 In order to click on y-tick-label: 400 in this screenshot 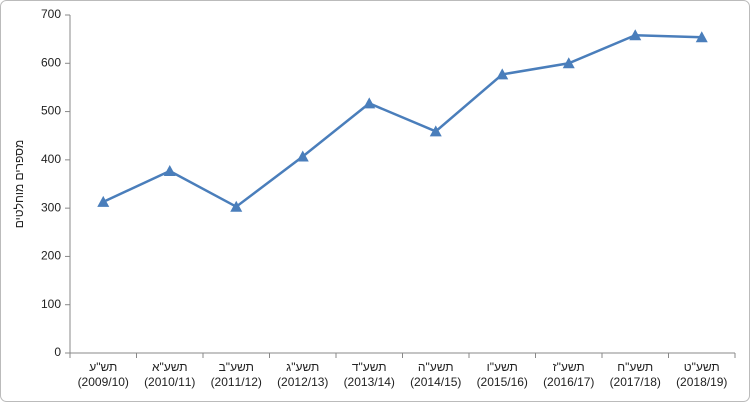, I will do `click(51, 159)`.